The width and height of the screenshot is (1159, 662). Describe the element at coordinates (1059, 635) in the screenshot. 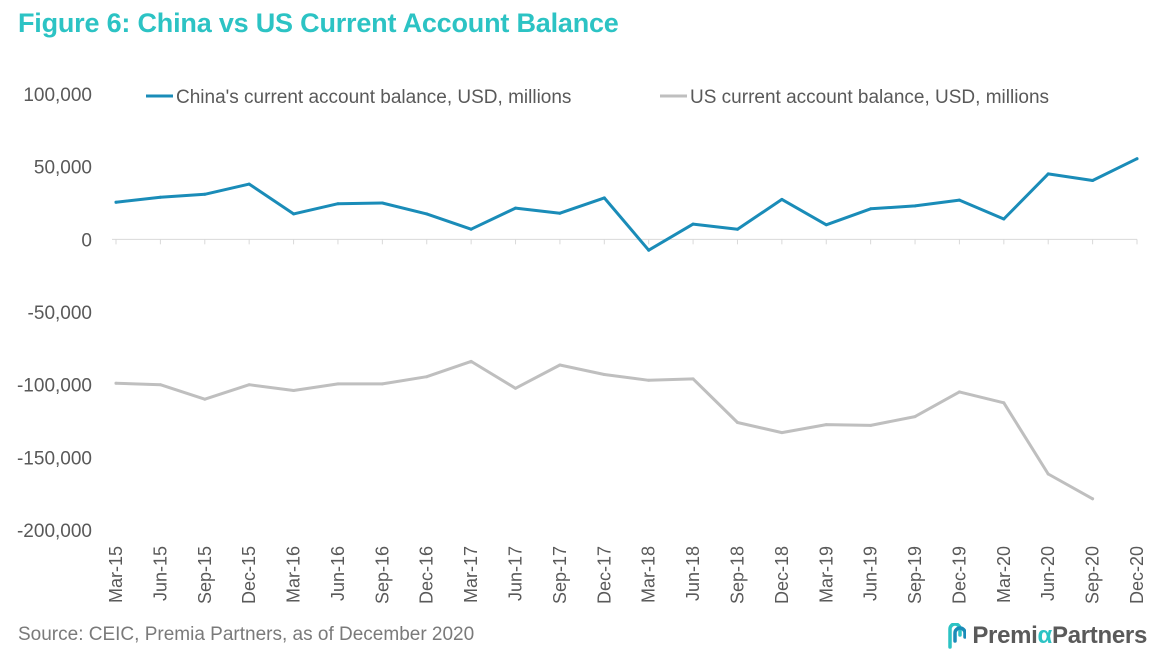

I see `logo-text: PremiαPartners` at that location.